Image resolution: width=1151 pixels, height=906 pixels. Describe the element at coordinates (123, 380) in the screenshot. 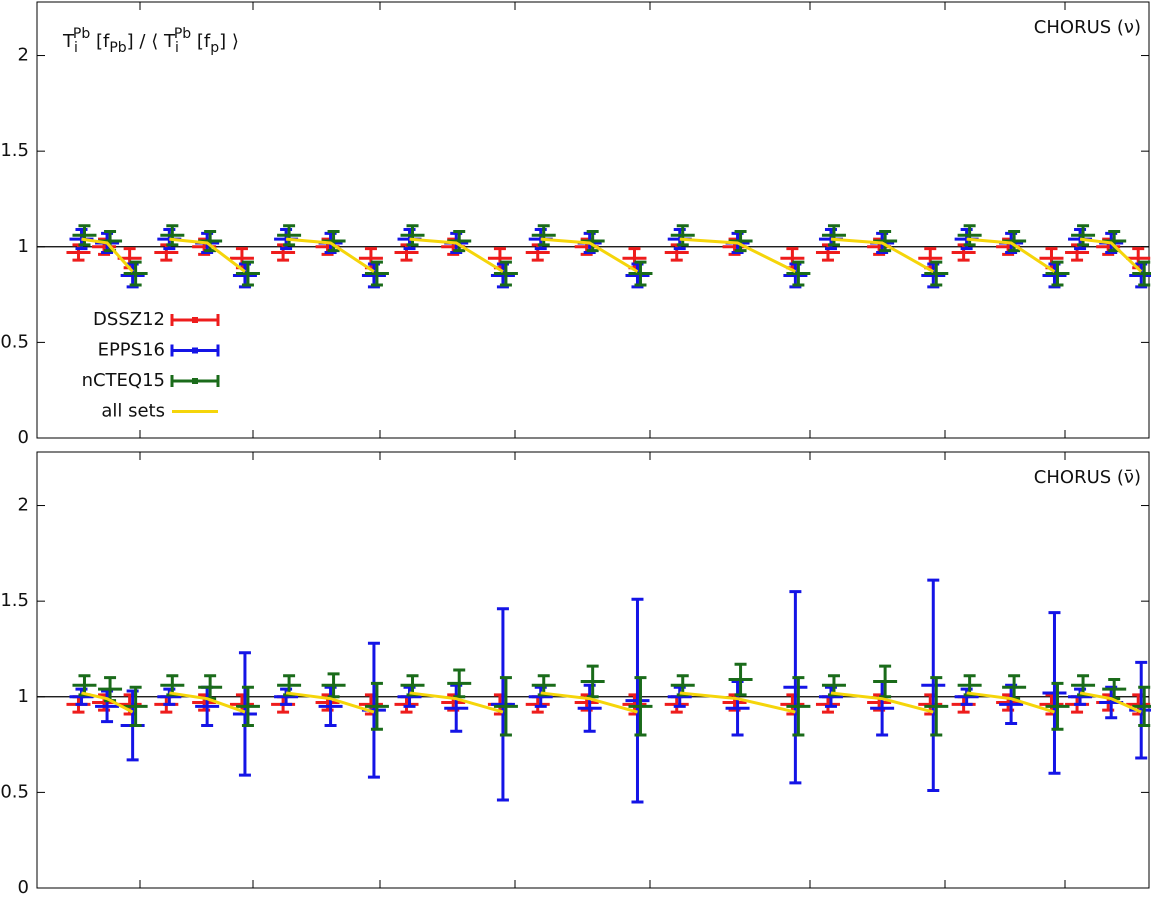

I see `legend-label: nCTEQ15` at that location.